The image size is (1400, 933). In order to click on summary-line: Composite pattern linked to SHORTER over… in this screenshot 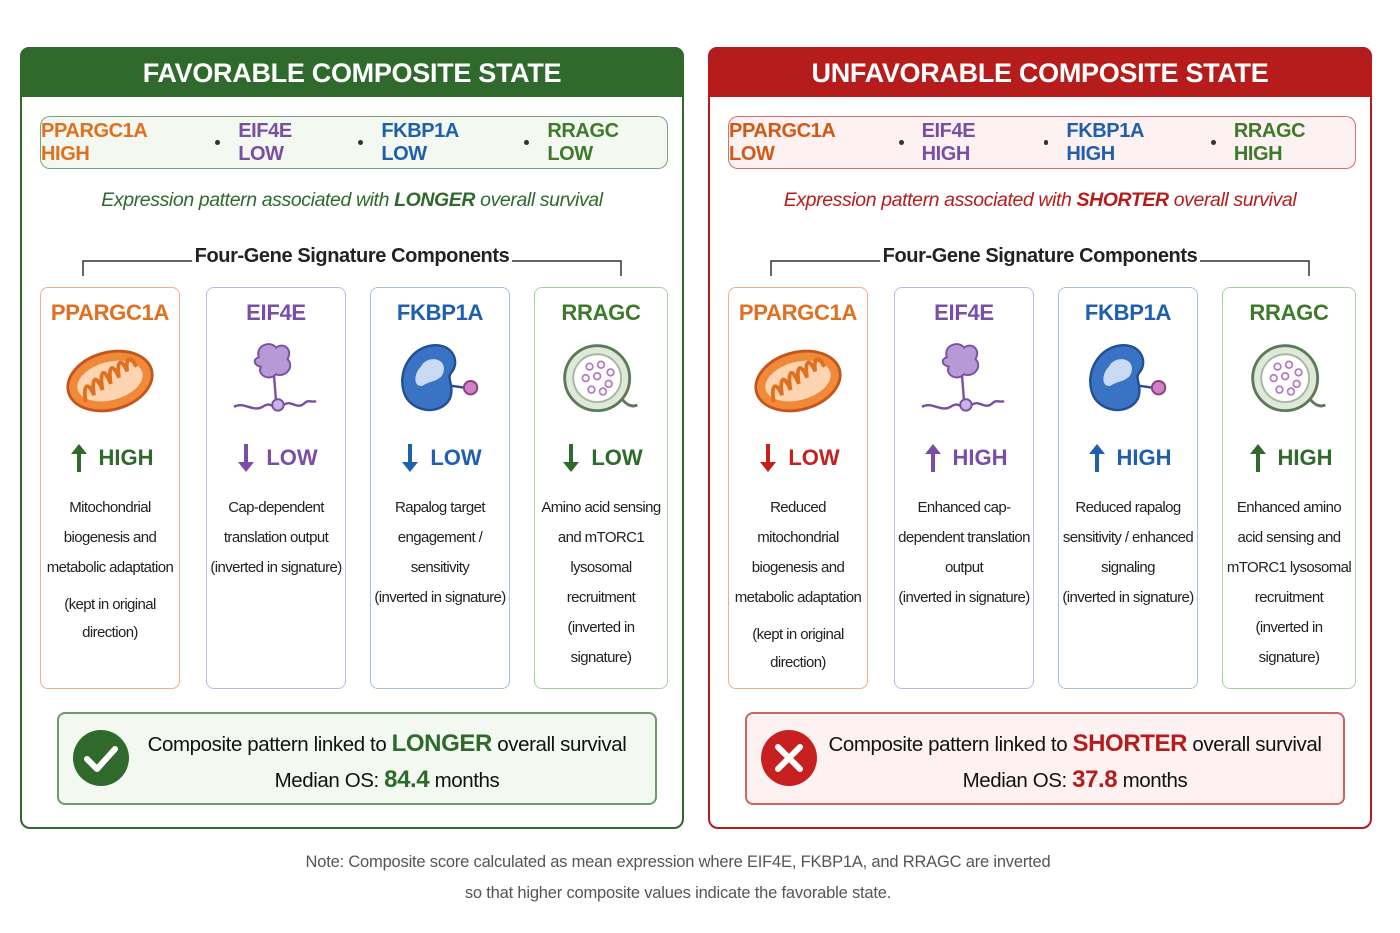, I will do `click(1075, 744)`.